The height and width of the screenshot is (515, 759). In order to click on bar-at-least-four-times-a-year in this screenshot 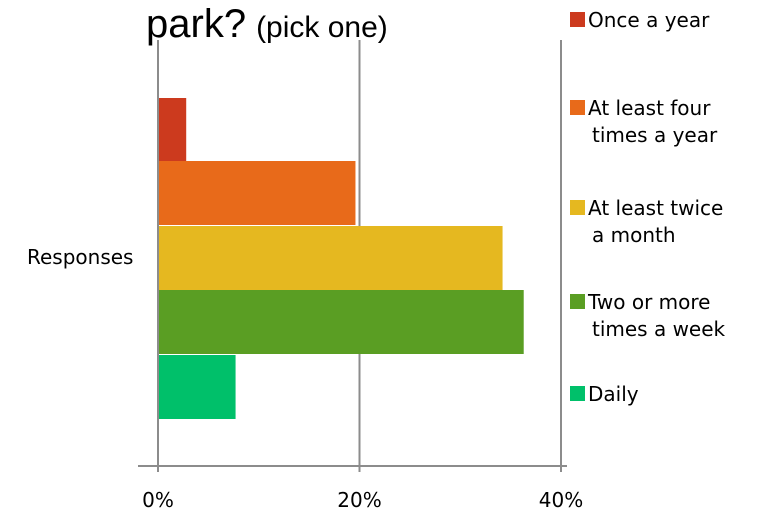, I will do `click(257, 193)`.